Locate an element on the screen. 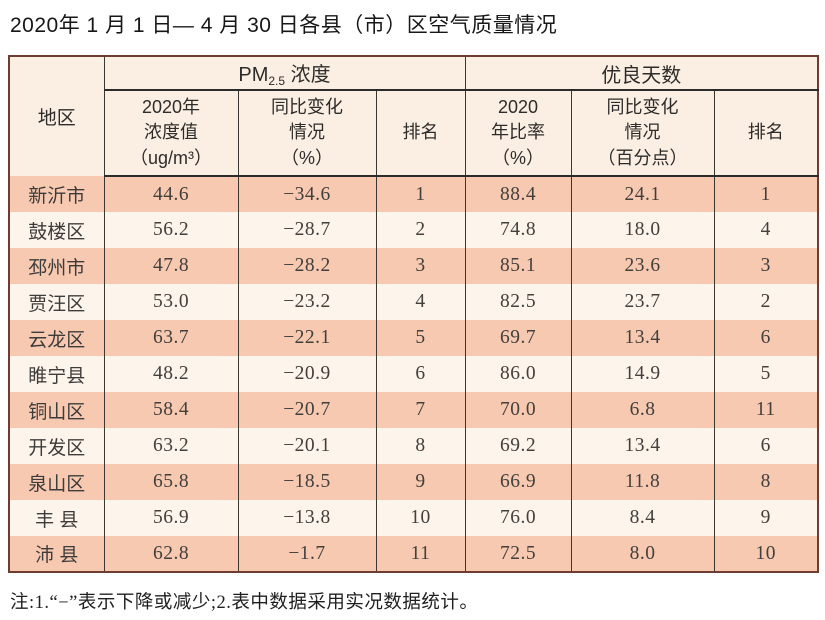  days-change-cell: 14.9 is located at coordinates (642, 374).